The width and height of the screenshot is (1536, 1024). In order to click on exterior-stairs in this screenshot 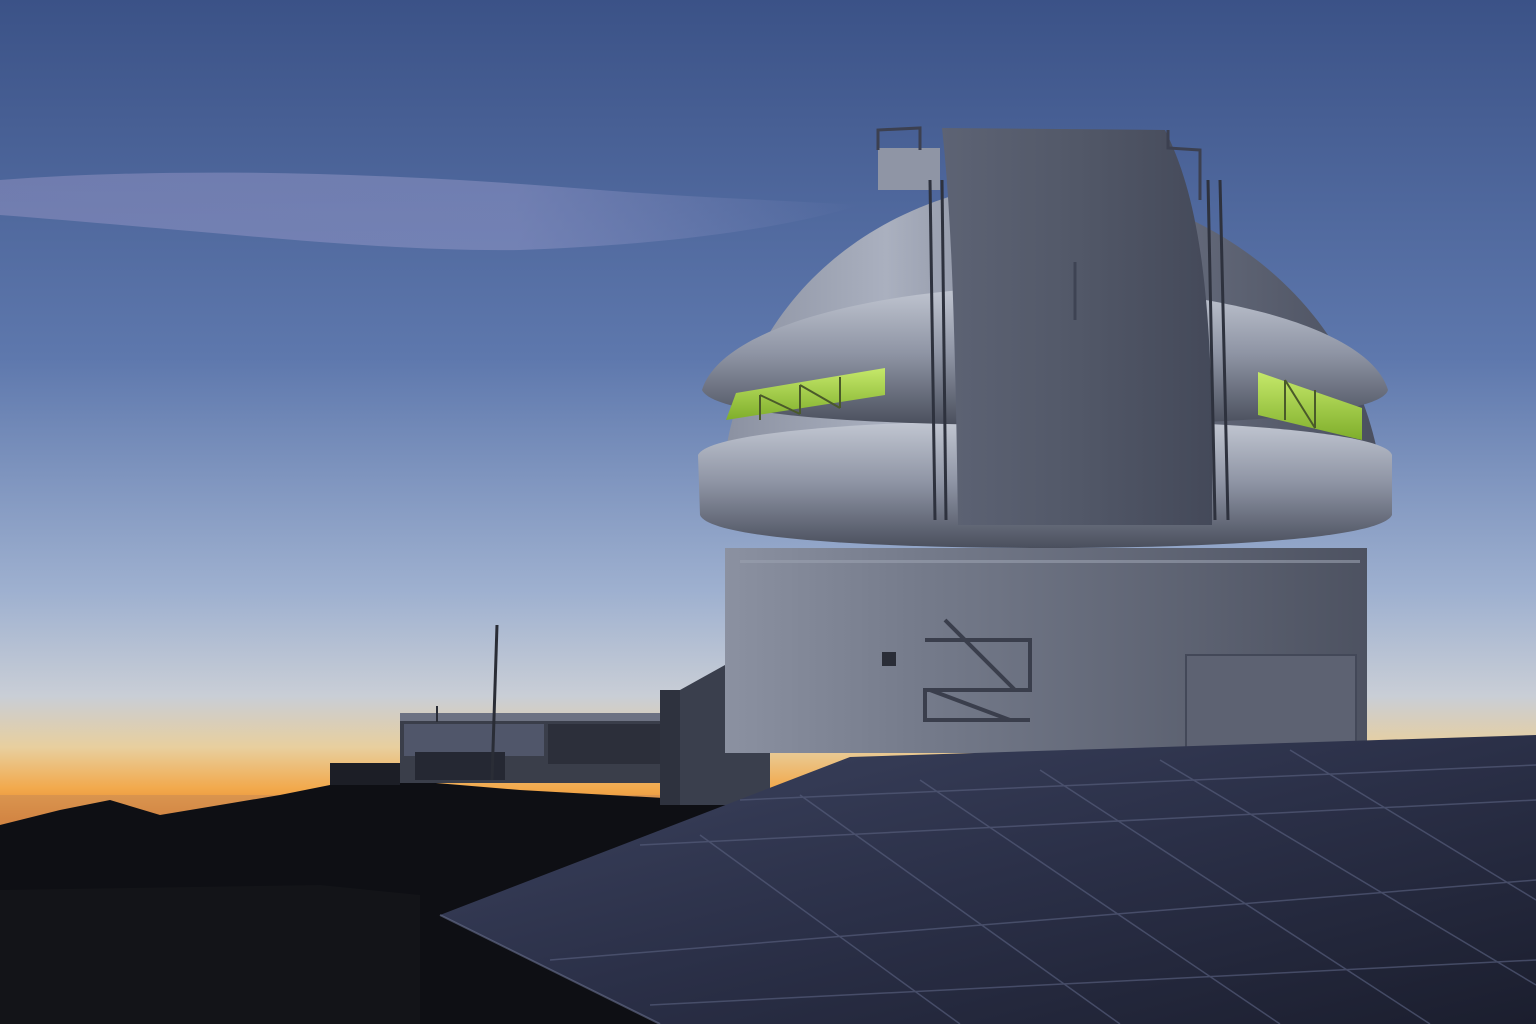, I will do `click(977, 670)`.